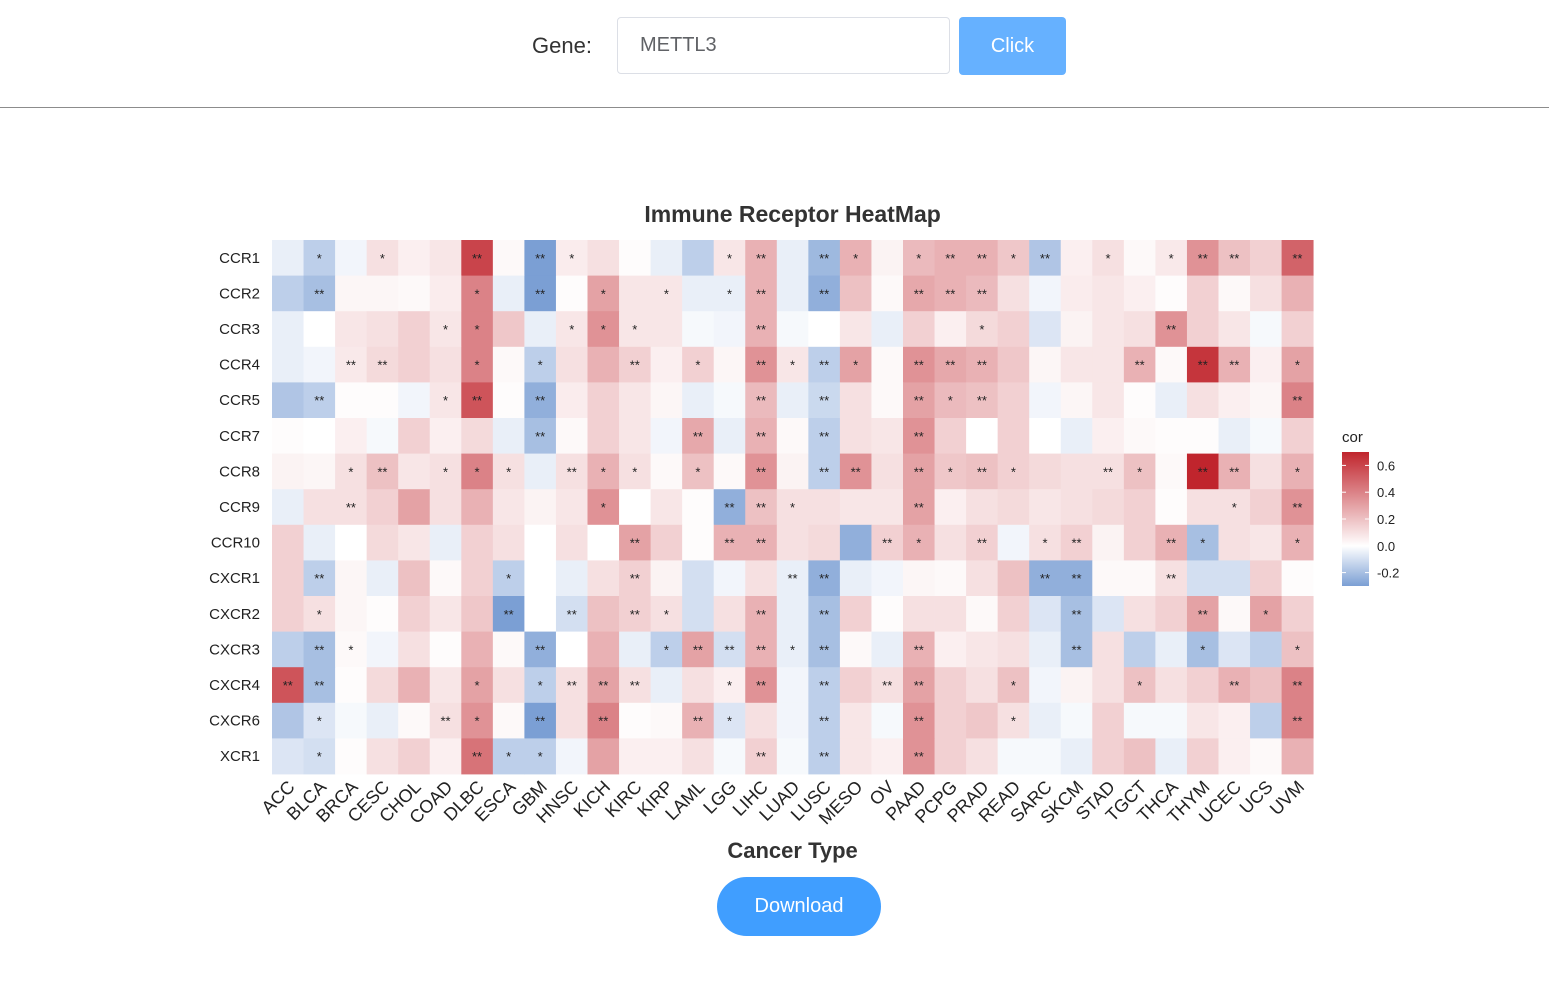  I want to click on download-button: Download, so click(799, 906).